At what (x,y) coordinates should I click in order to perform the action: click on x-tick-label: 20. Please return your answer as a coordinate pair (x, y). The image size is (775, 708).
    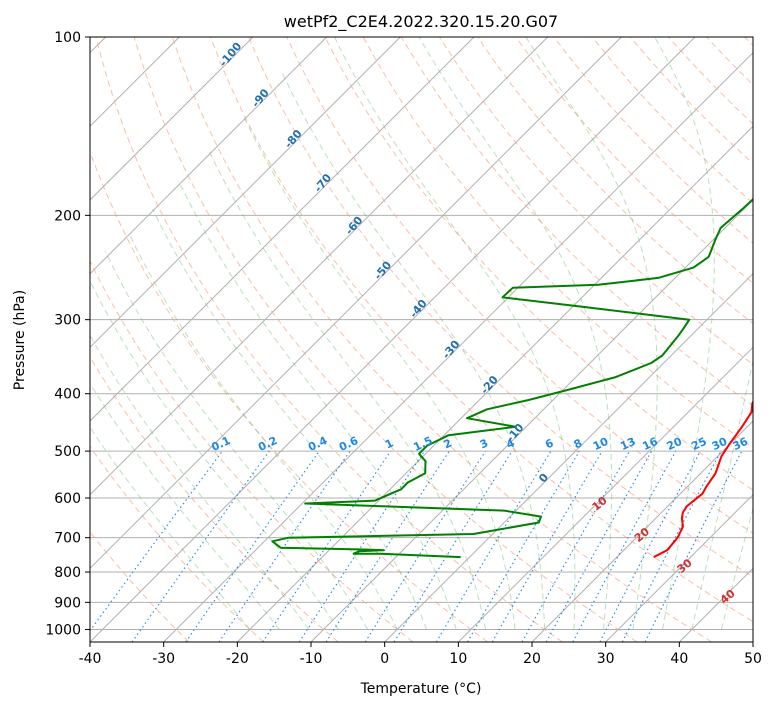
    Looking at the image, I should click on (532, 659).